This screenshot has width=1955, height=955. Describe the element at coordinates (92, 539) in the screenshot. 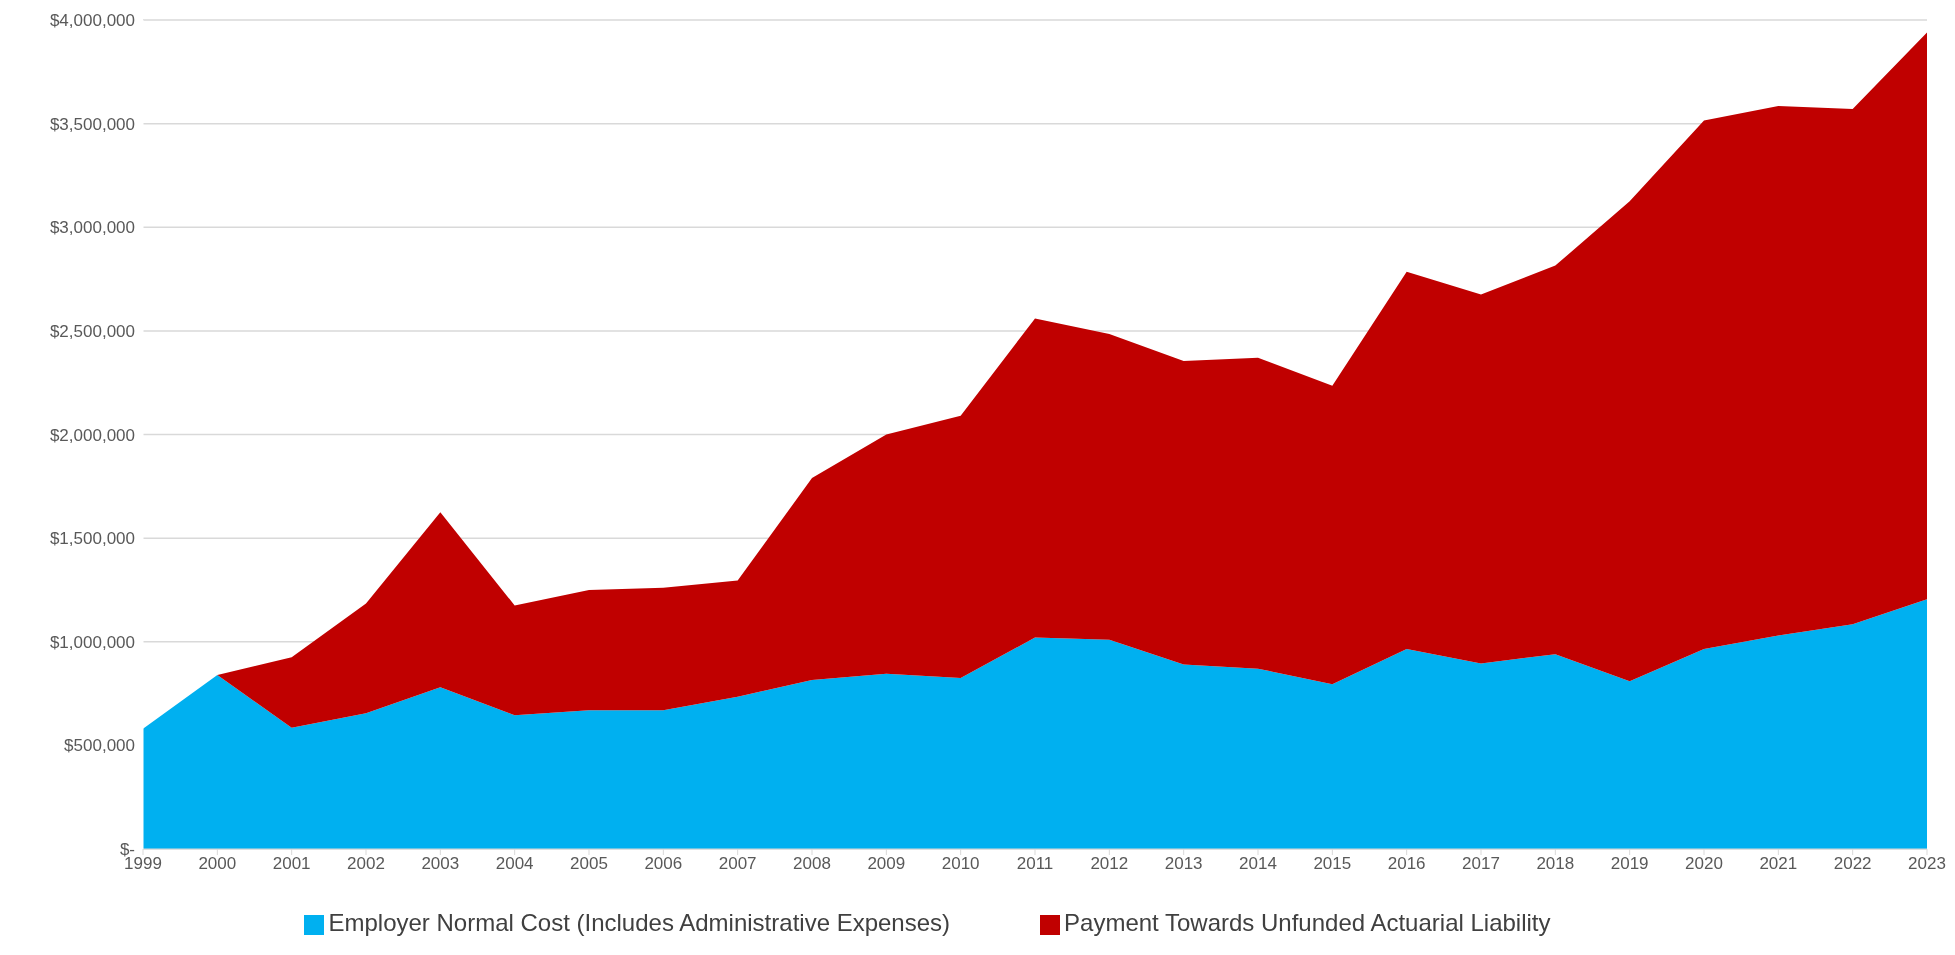

I see `y-tick-label: $1,500,000` at that location.